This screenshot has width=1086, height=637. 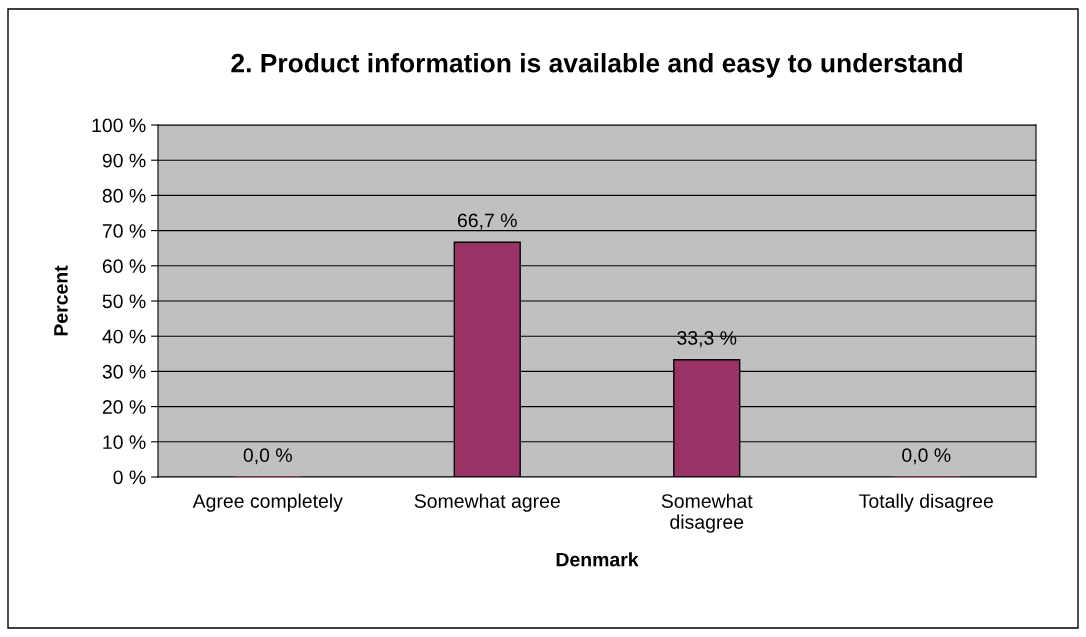 What do you see at coordinates (61, 300) in the screenshot?
I see `y-axis-title: Percent` at bounding box center [61, 300].